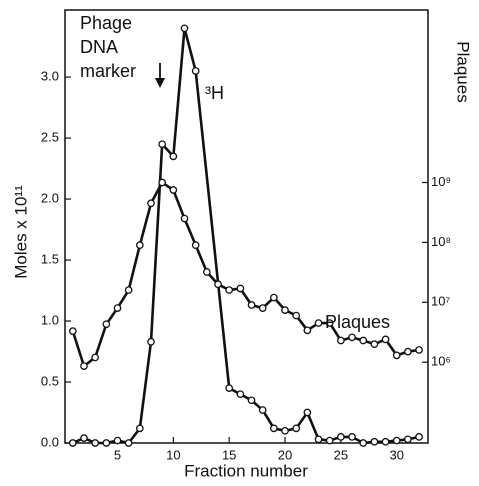 The width and height of the screenshot is (479, 486). What do you see at coordinates (341, 454) in the screenshot?
I see `x-tick-label: 25` at bounding box center [341, 454].